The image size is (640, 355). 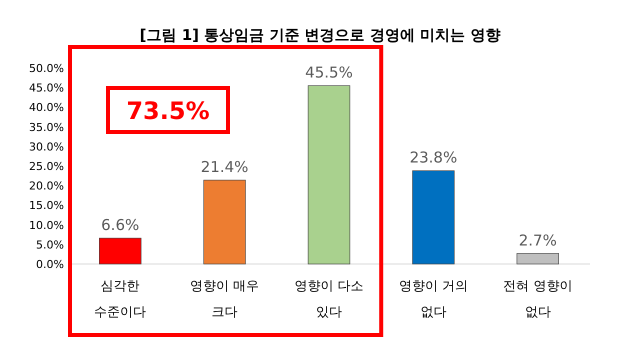 What do you see at coordinates (46, 166) in the screenshot?
I see `y-tick-label: 25.0%` at bounding box center [46, 166].